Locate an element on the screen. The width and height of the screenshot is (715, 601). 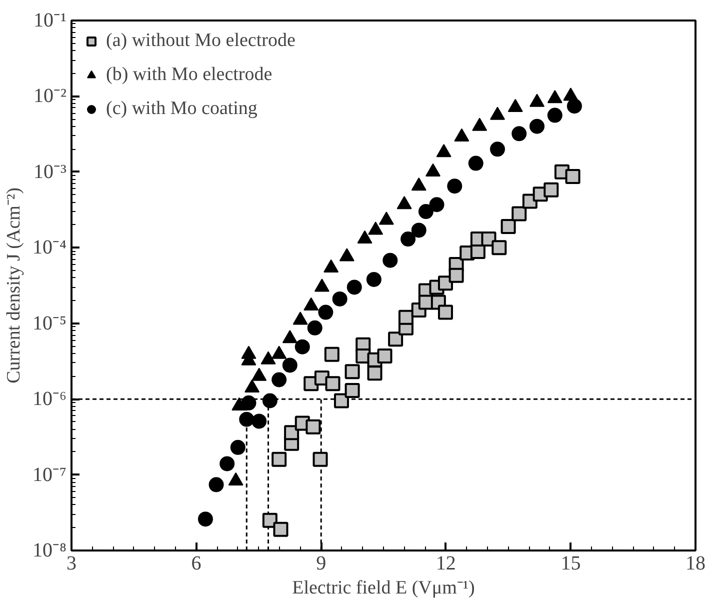
y-tick-label: 10⁻⁵ is located at coordinates (49, 323).